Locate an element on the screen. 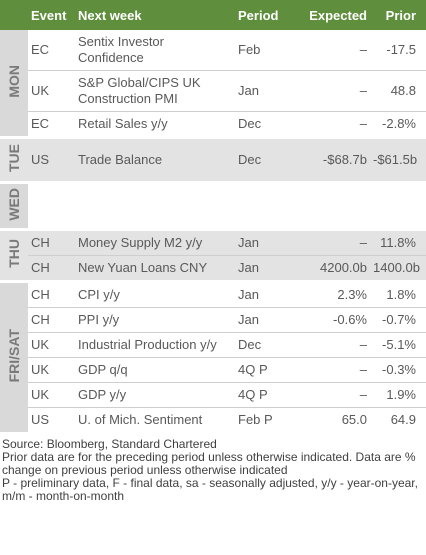 This screenshot has height=555, width=426. prior: -5.1% is located at coordinates (398, 345).